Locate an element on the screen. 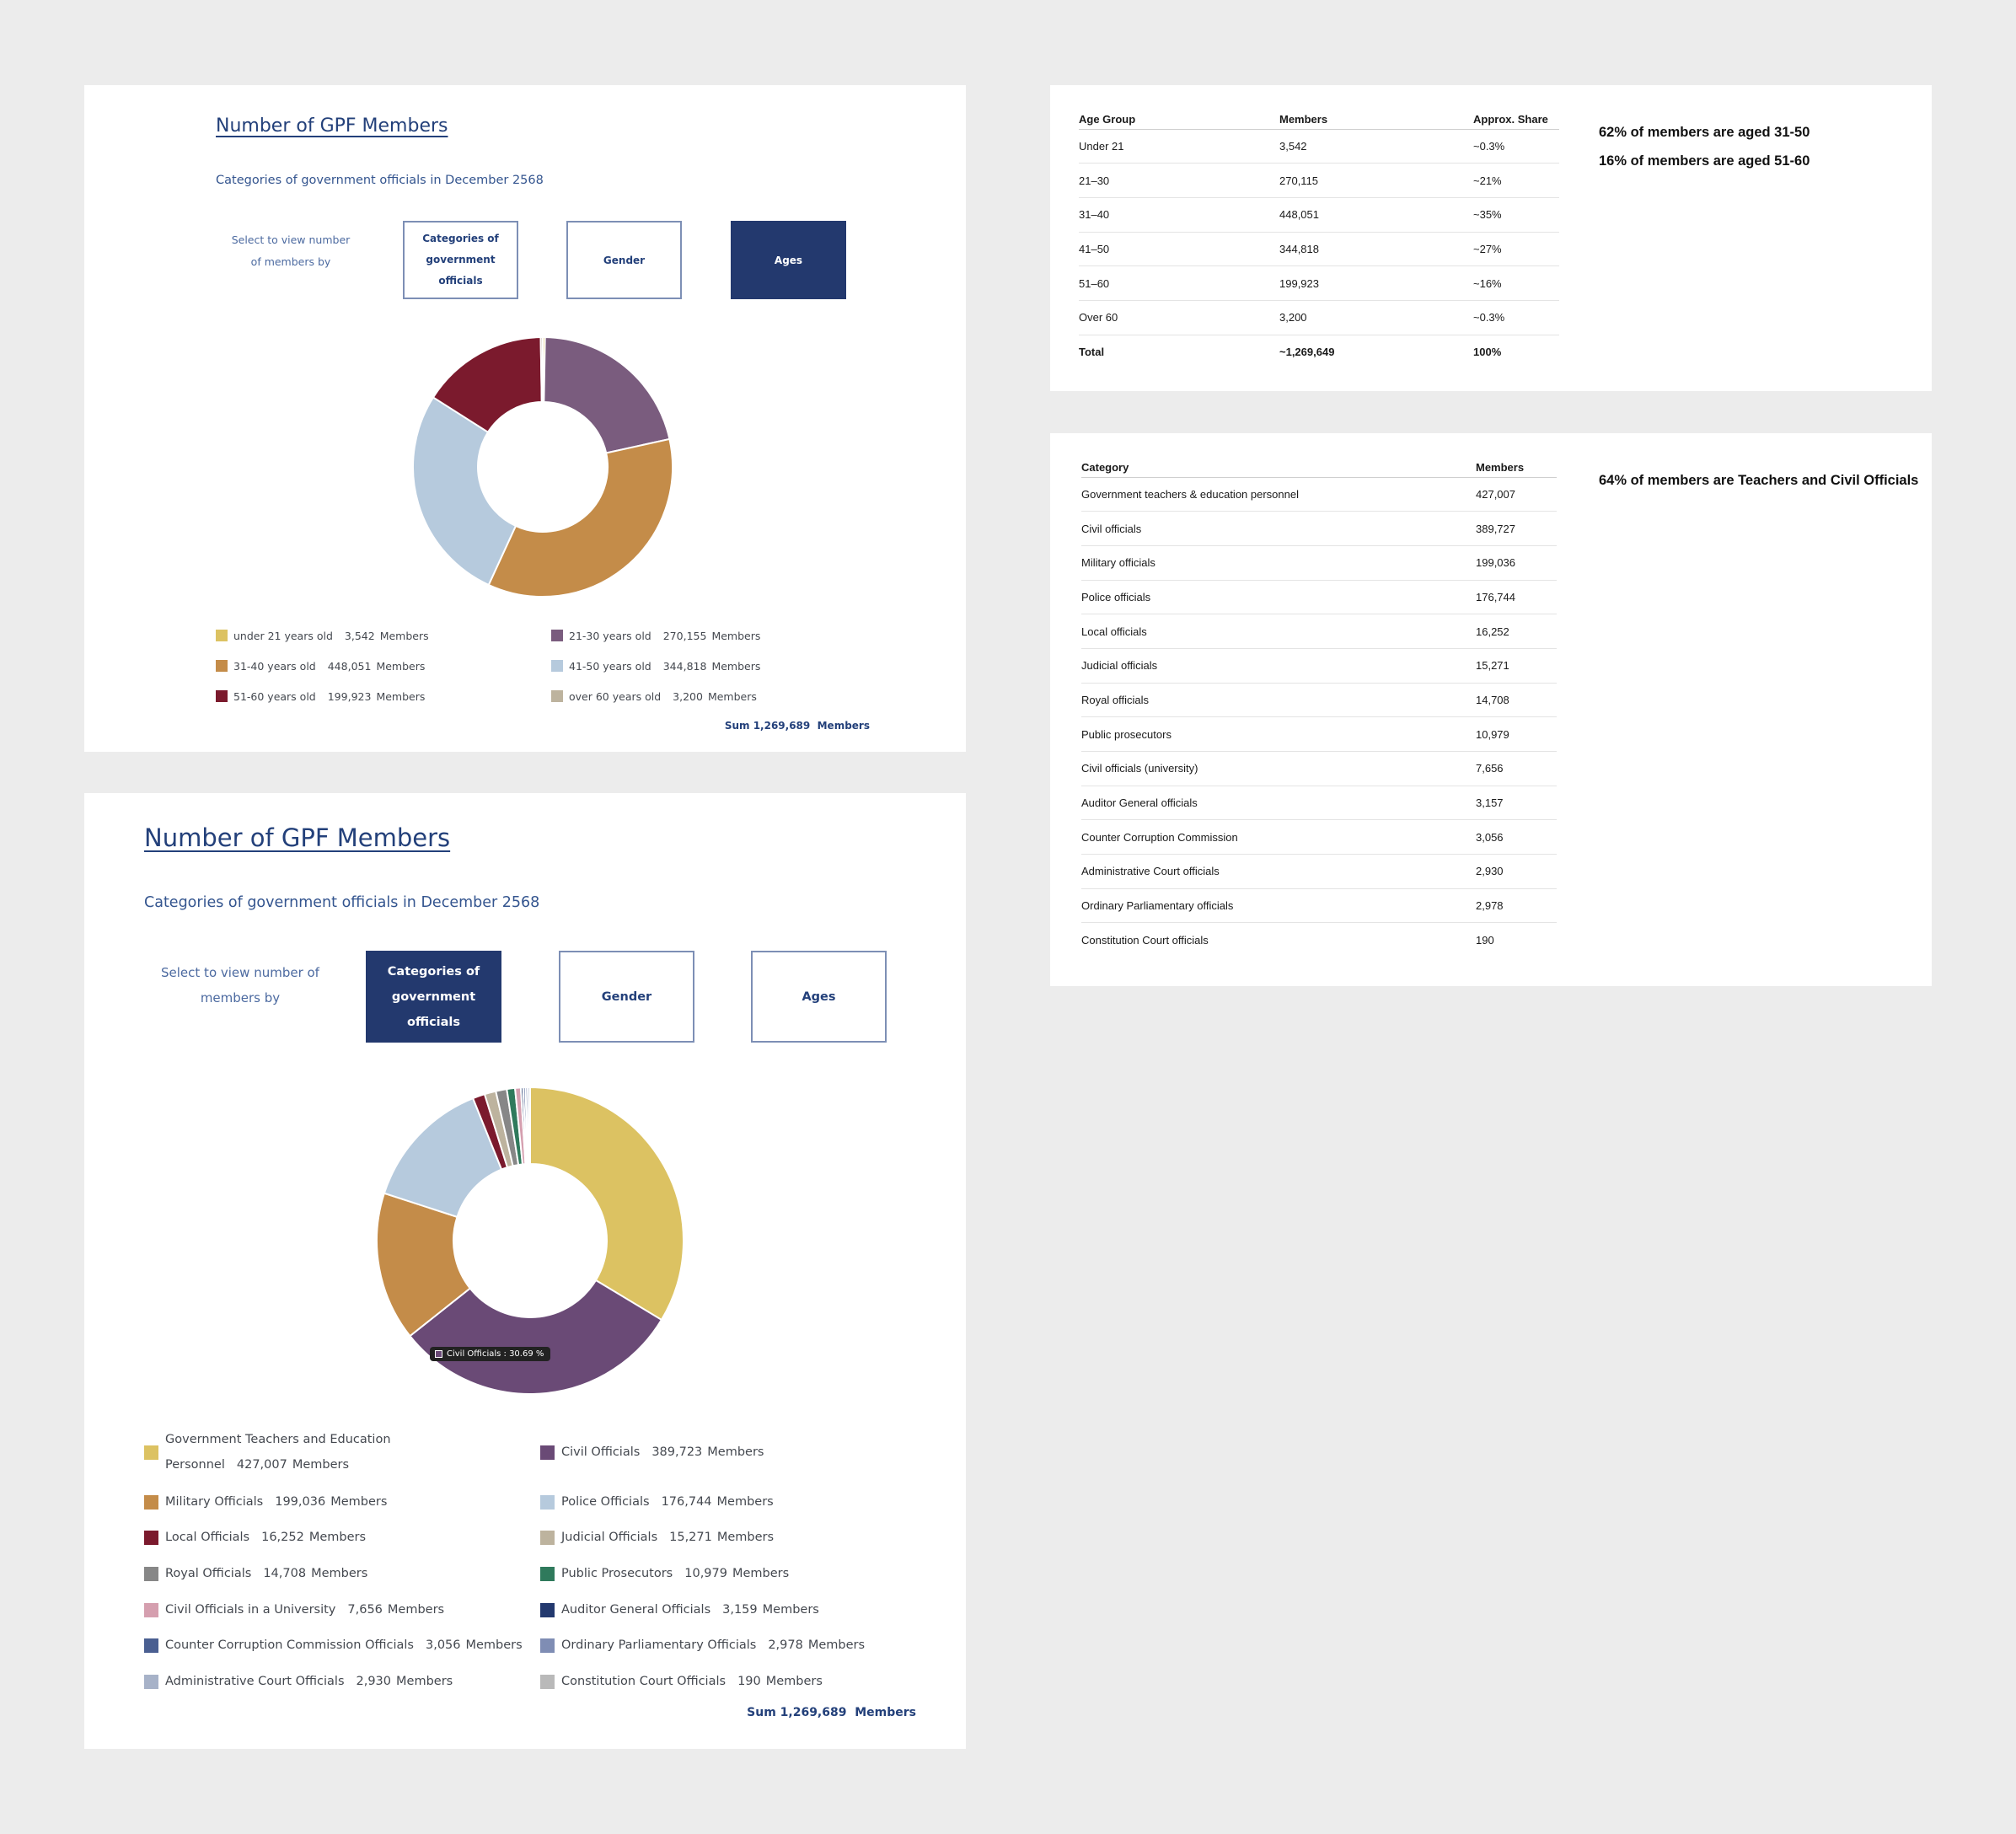 This screenshot has width=2016, height=1834. legend-label: over 60 years old is located at coordinates (615, 696).